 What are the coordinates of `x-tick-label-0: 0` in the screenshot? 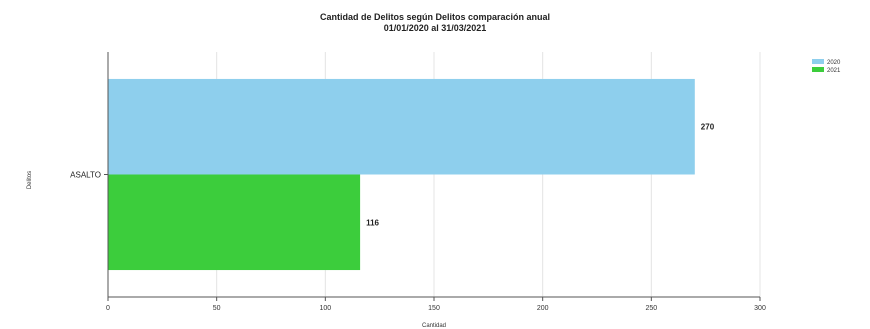 It's located at (108, 308).